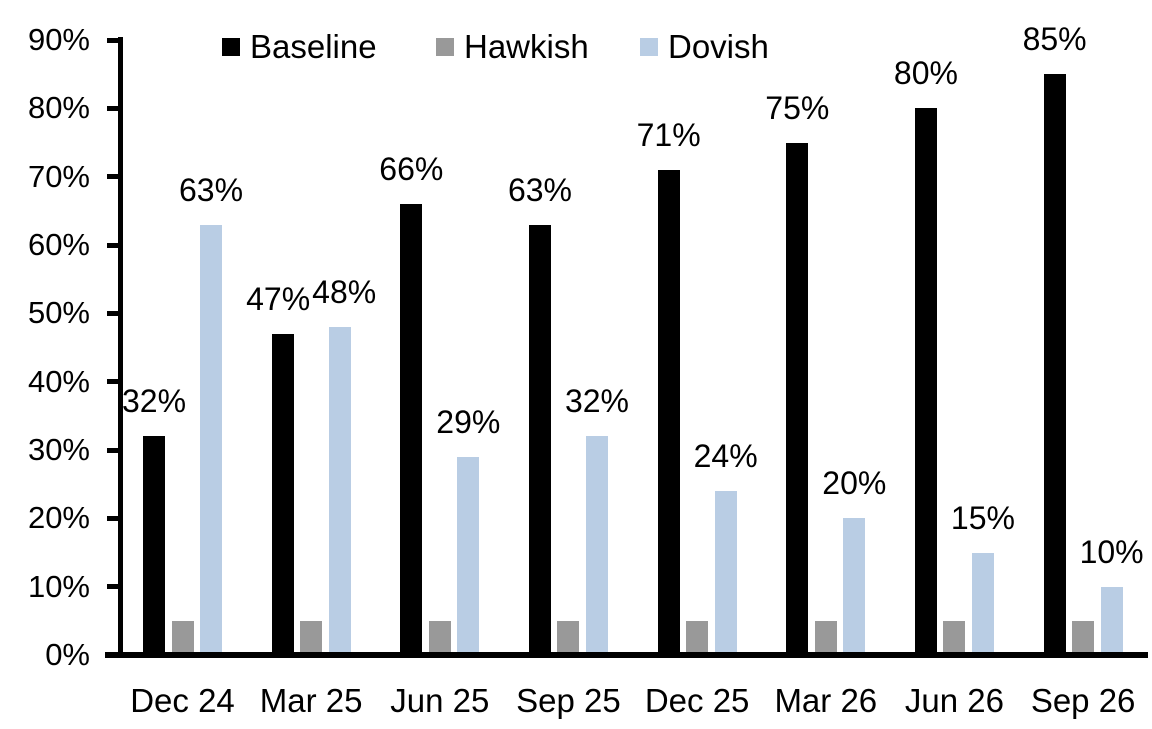 The image size is (1152, 729). I want to click on legend-item-baseline: Baseline, so click(299, 47).